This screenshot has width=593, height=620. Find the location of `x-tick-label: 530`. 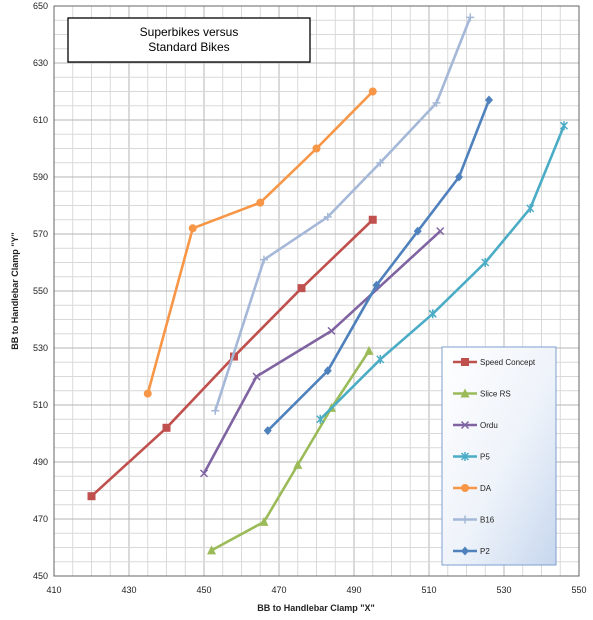

x-tick-label: 530 is located at coordinates (503, 590).